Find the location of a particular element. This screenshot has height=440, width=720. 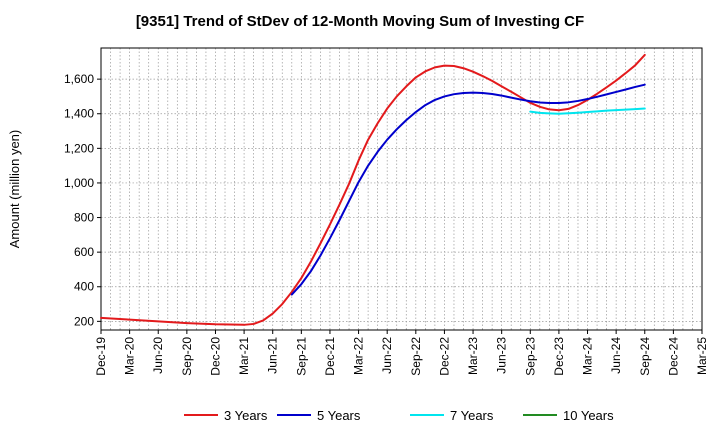

series-line-7-years is located at coordinates (587, 111).